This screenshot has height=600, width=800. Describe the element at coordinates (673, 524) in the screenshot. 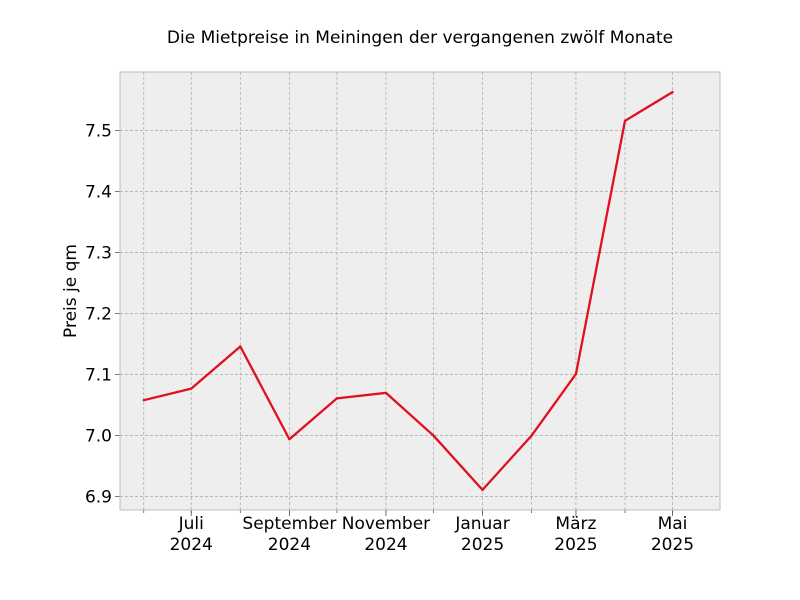

I see `x-tick-label: Mai` at that location.